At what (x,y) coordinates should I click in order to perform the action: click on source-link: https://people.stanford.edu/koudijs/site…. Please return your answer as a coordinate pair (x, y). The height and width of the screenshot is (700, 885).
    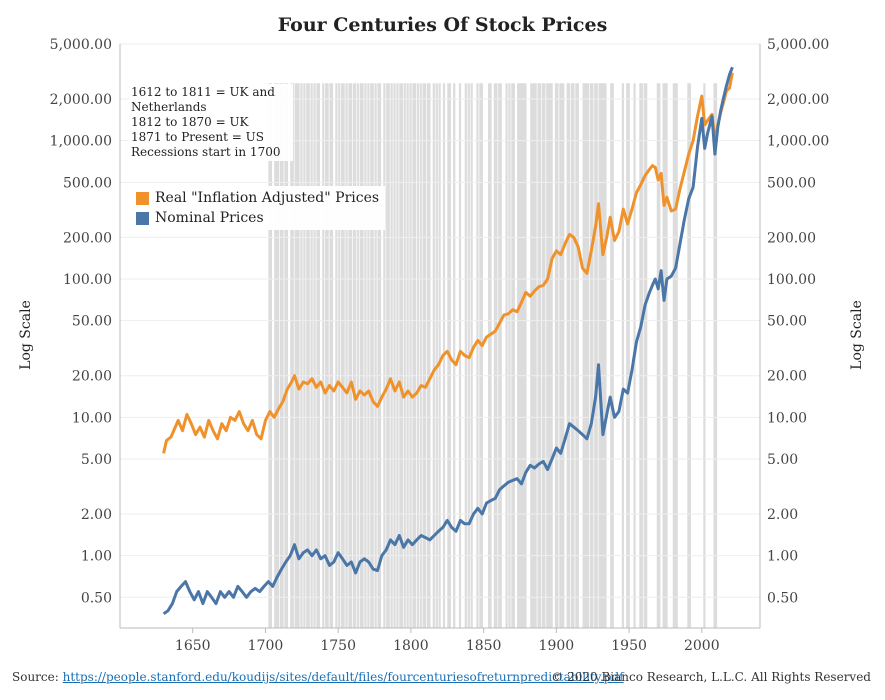
    Looking at the image, I should click on (343, 677).